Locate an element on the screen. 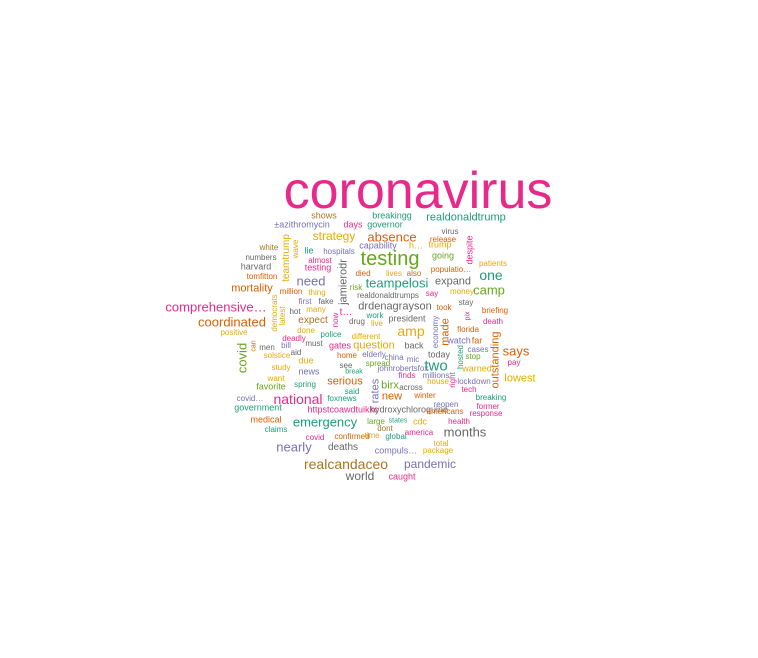 This screenshot has height=658, width=758. cloud-word: far is located at coordinates (477, 340).